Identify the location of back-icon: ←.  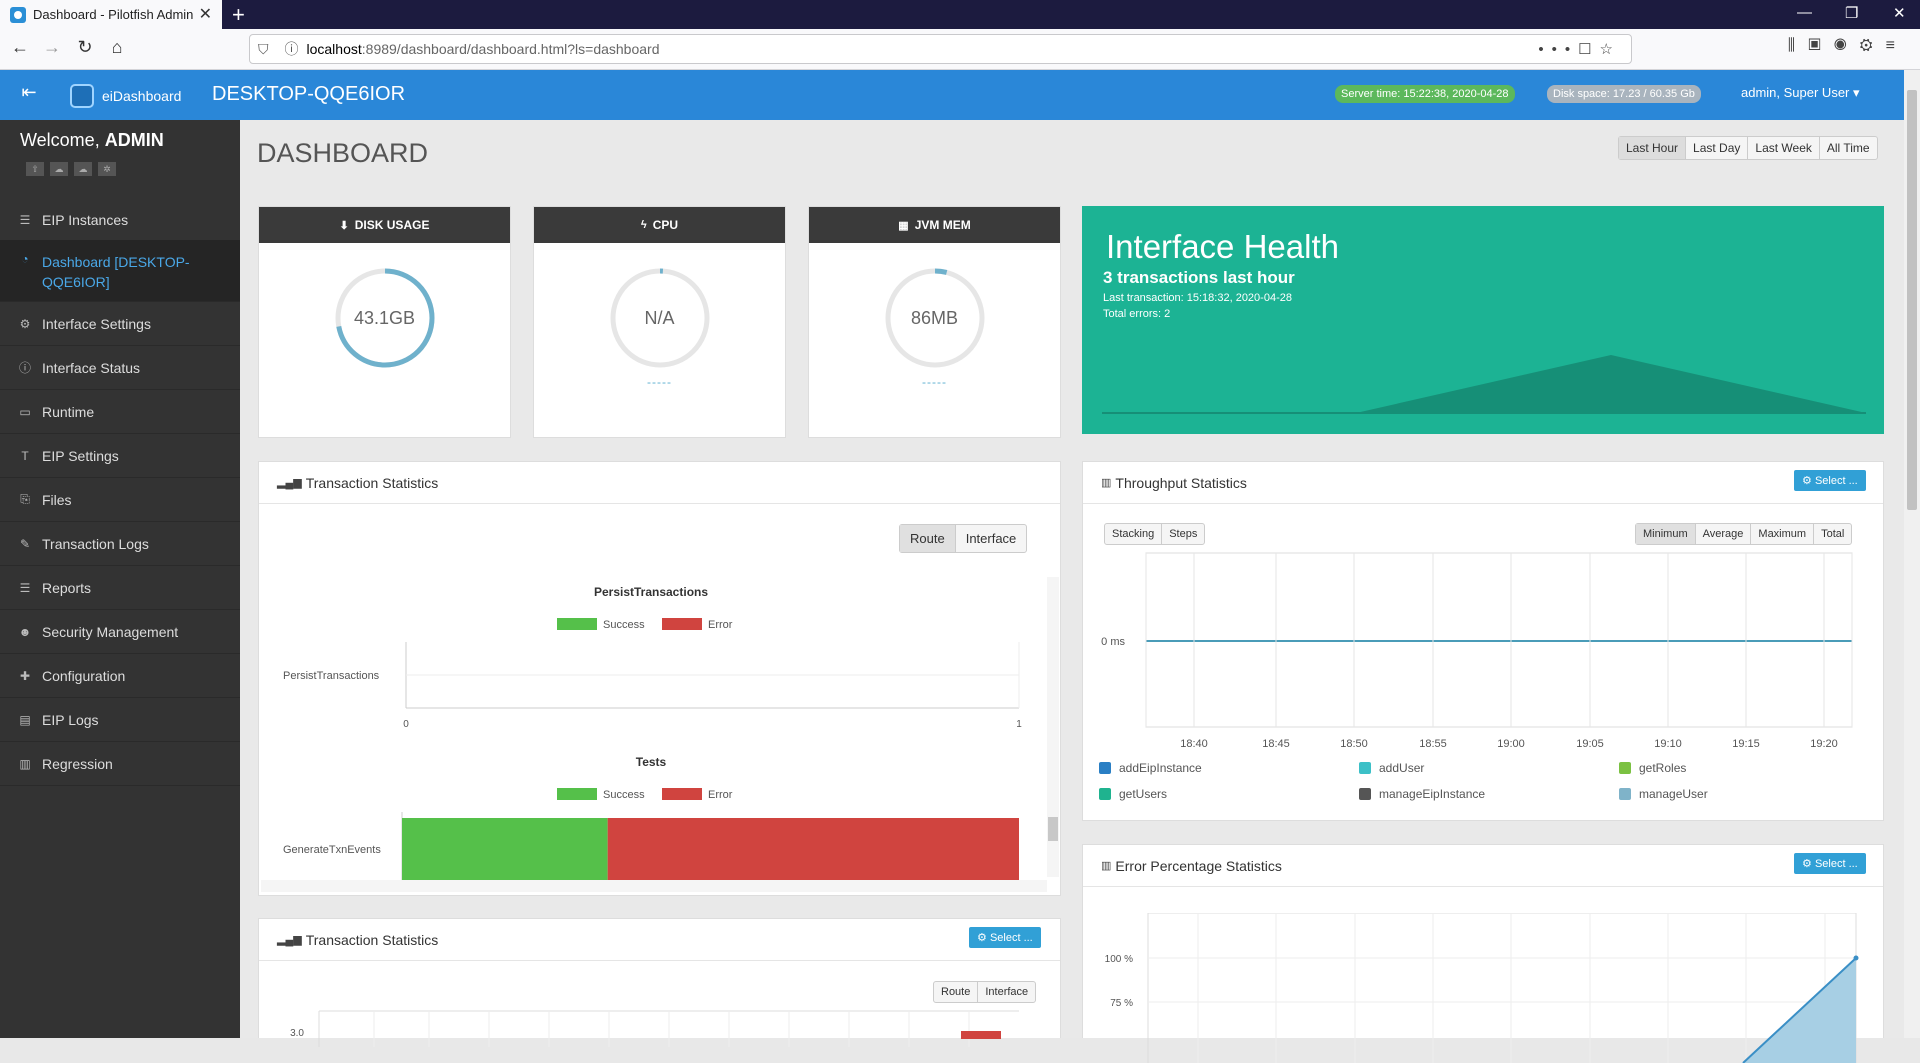
(20, 47).